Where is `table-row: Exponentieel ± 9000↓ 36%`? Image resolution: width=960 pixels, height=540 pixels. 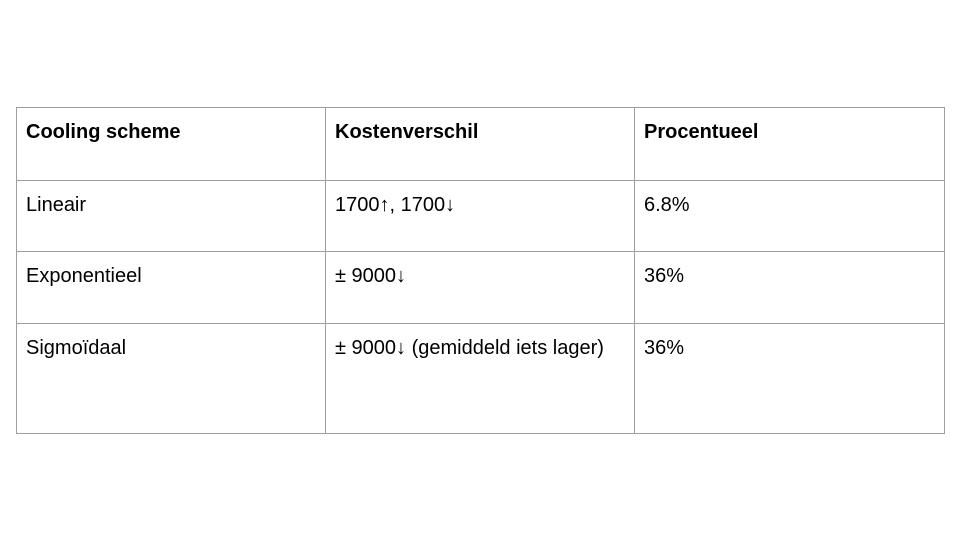 table-row: Exponentieel ± 9000↓ 36% is located at coordinates (480, 287).